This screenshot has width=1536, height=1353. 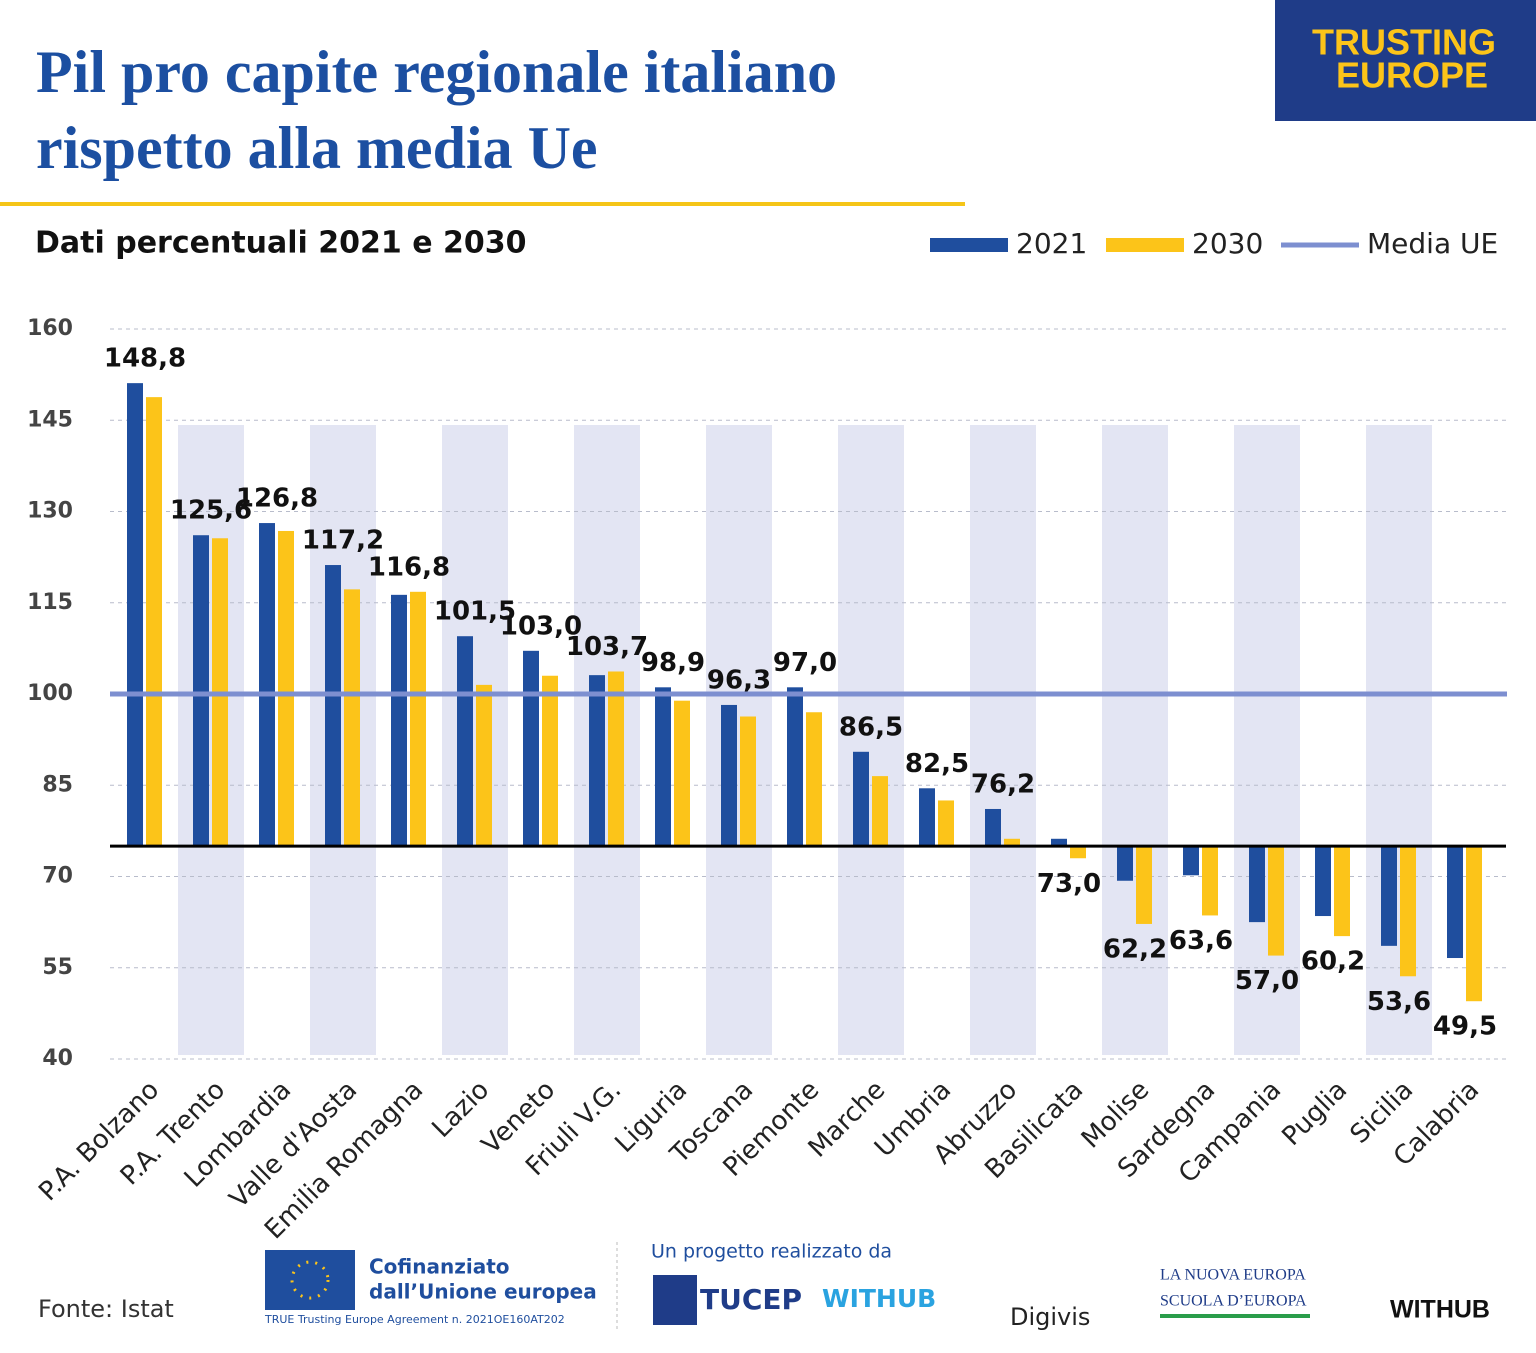 What do you see at coordinates (483, 1292) in the screenshot?
I see `eu-text: dall’Unione europea` at bounding box center [483, 1292].